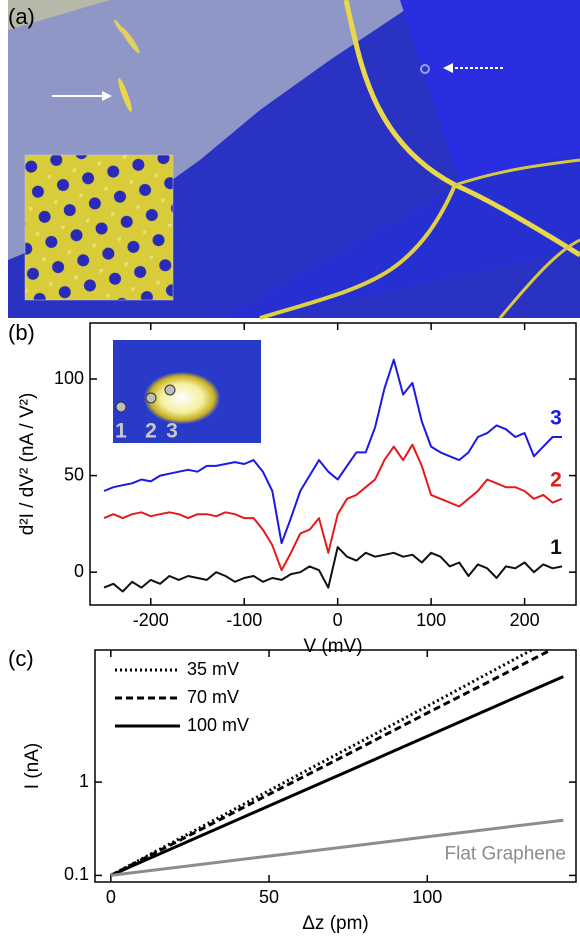  I want to click on panel-label: (a), so click(21, 16).